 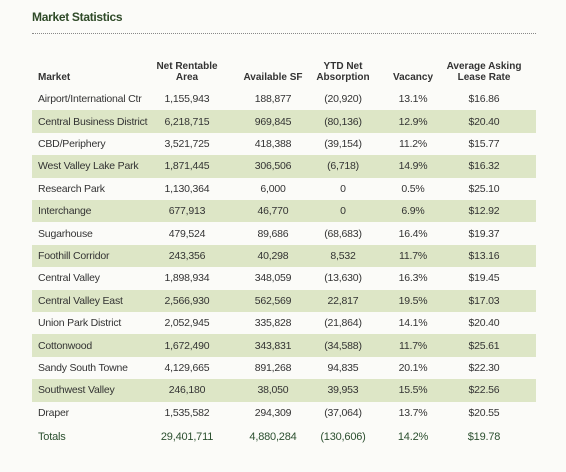 I want to click on cell-value: (6,718), so click(x=343, y=166).